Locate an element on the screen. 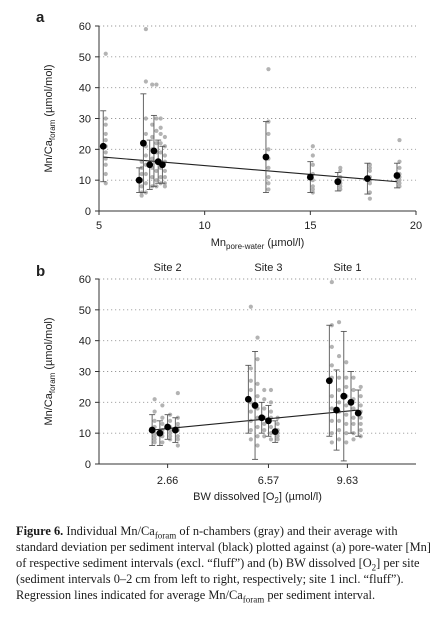 This screenshot has height=640, width=444. site-label: Site 1 is located at coordinates (347, 268).